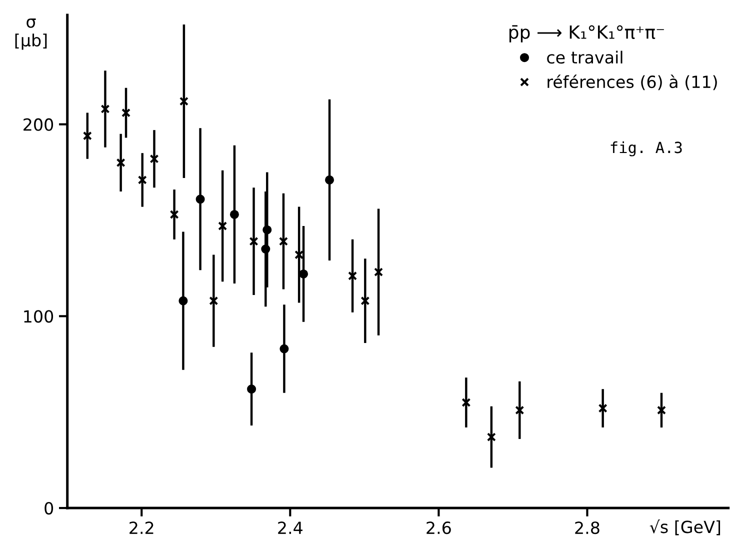 This screenshot has width=732, height=554. What do you see at coordinates (49, 508) in the screenshot?
I see `y-tick-label: 0` at bounding box center [49, 508].